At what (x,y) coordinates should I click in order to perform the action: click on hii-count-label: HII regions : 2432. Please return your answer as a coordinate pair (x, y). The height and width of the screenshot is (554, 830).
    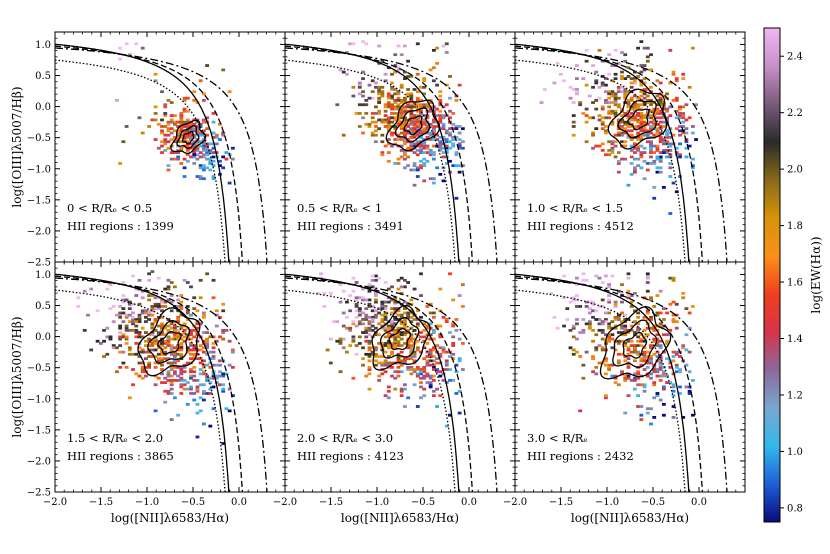
    Looking at the image, I should click on (580, 456).